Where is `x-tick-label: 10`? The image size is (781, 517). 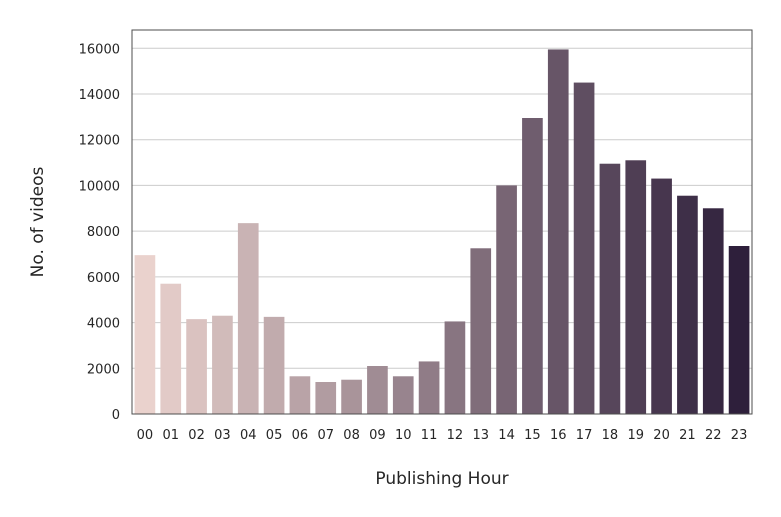
x-tick-label: 10 is located at coordinates (403, 435).